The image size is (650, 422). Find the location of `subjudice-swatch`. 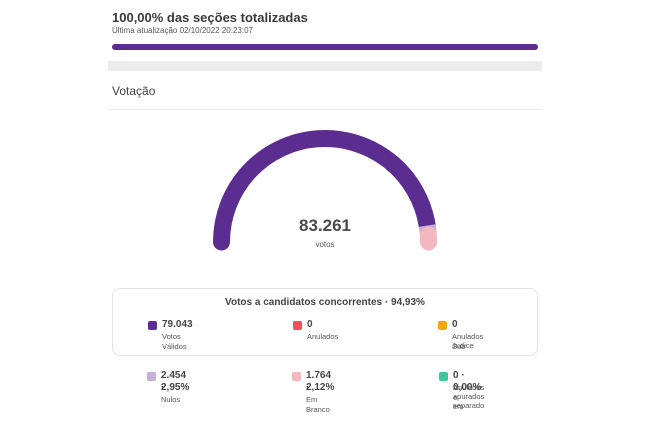

subjudice-swatch is located at coordinates (442, 325).